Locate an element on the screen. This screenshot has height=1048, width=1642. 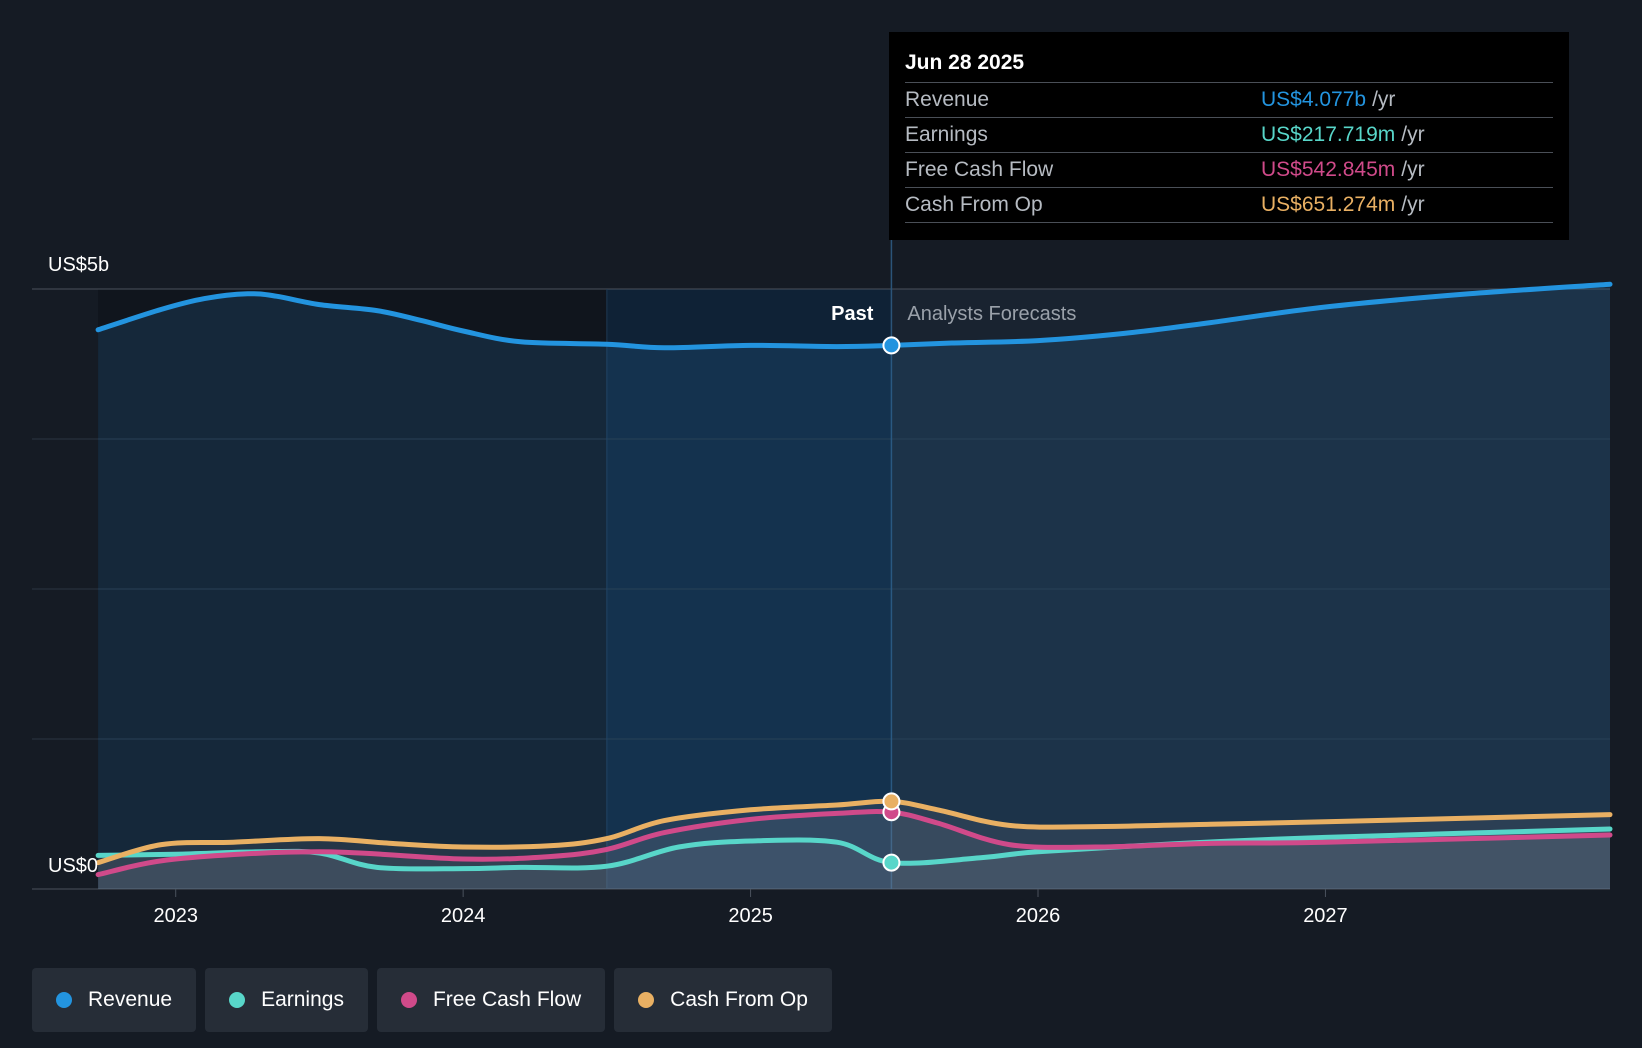
series-line-free-cash-flow is located at coordinates (854, 843).